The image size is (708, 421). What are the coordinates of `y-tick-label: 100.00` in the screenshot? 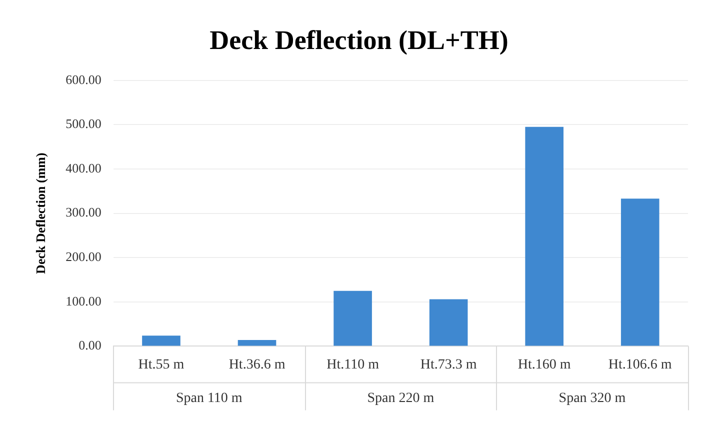 It's located at (84, 300).